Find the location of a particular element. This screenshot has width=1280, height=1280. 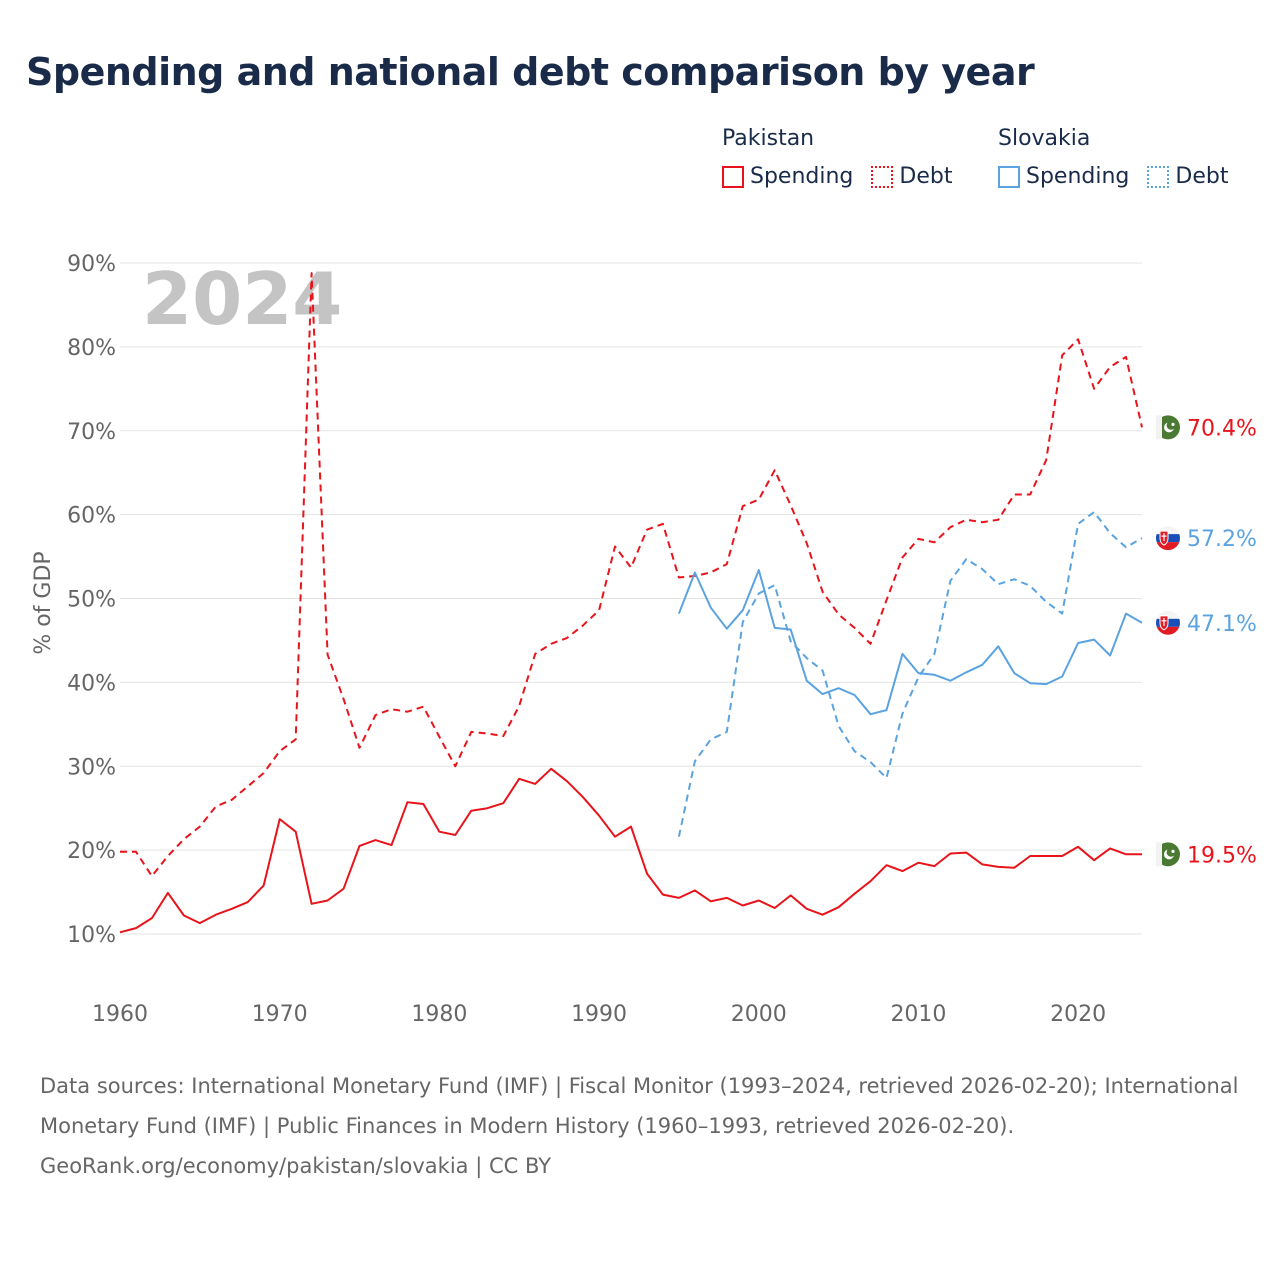

legend-pakistan-debt: Debt is located at coordinates (911, 176).